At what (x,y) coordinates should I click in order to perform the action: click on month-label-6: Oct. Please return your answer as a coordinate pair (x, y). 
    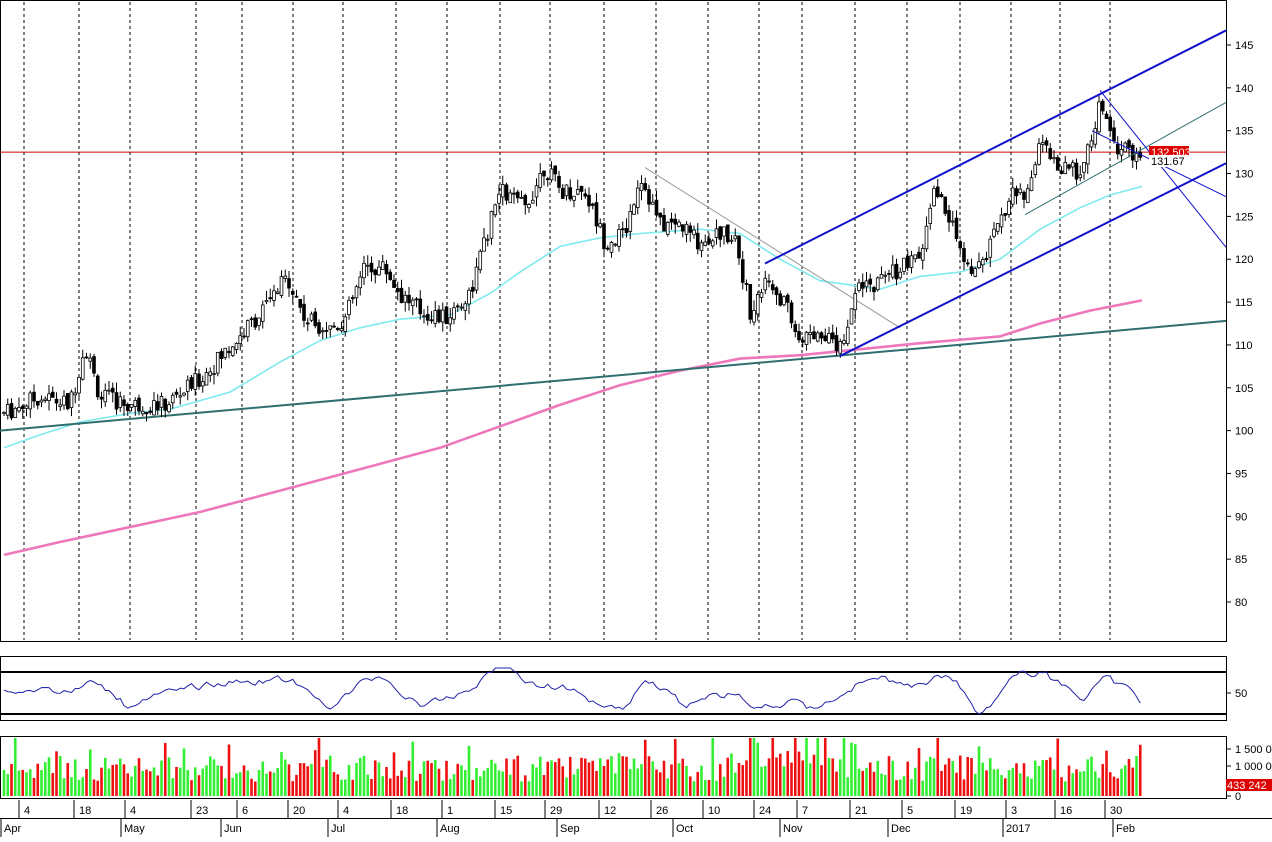
    Looking at the image, I should click on (684, 829).